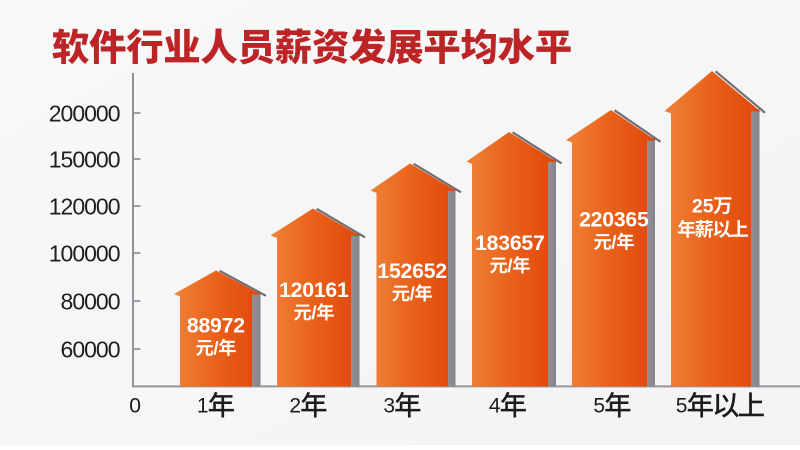 This screenshot has height=450, width=800. I want to click on svg-text: 80000, so click(90, 301).